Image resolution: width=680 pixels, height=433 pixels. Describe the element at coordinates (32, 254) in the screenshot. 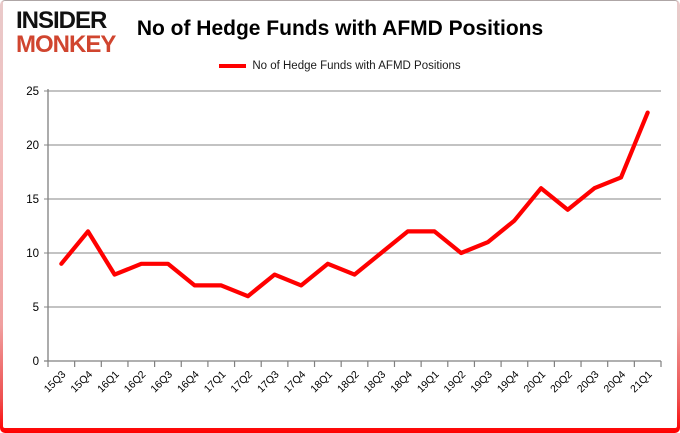

I see `y-tick-label: 10` at that location.